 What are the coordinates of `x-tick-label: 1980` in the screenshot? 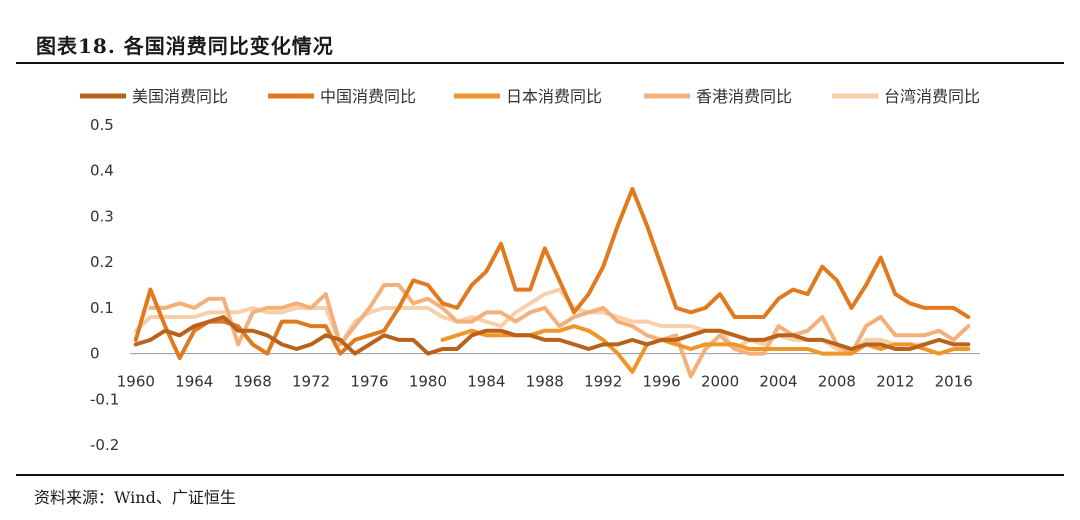 It's located at (428, 382).